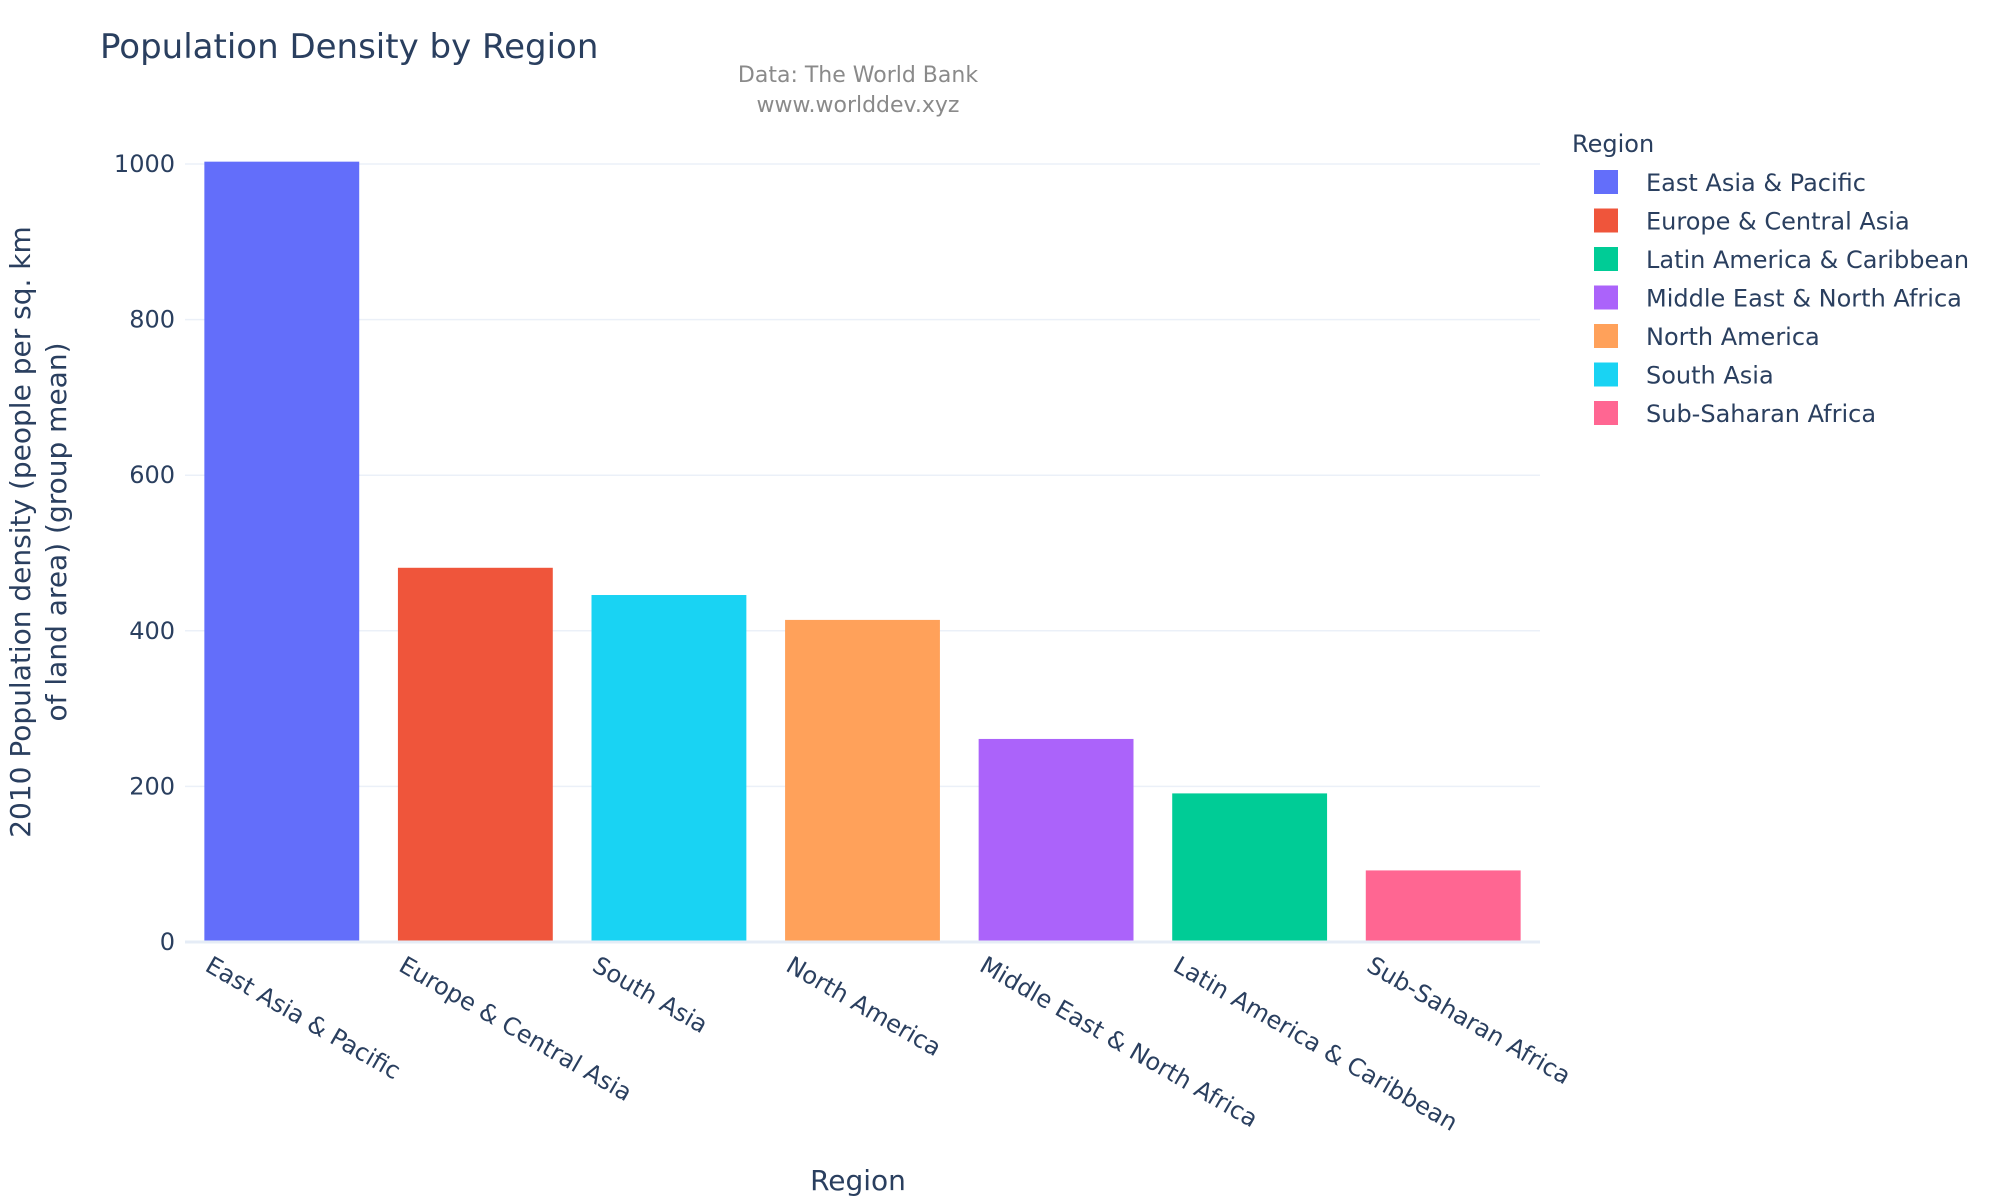 The image size is (1992, 1200). Describe the element at coordinates (56, 532) in the screenshot. I see `y-axis-title-line-2: of land area) (group mean)` at that location.